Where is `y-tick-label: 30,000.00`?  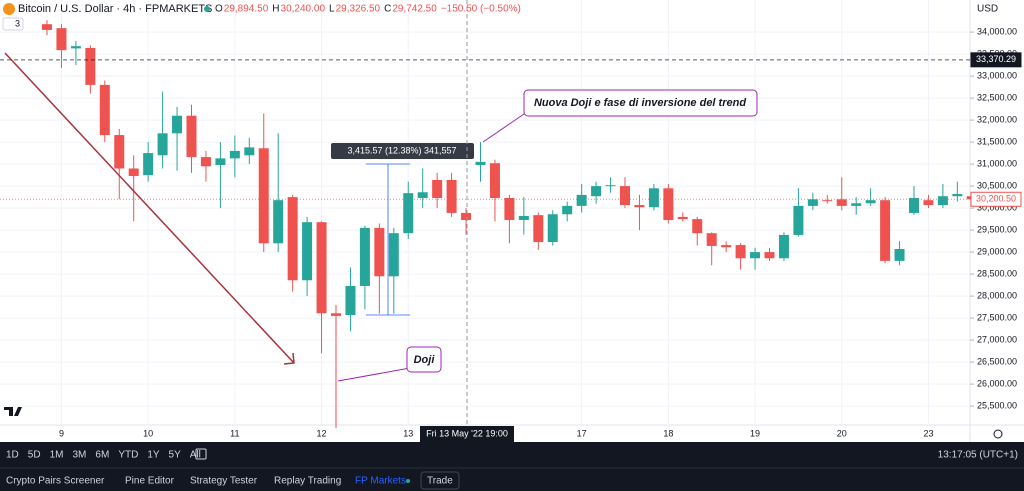
y-tick-label: 30,000.00 is located at coordinates (997, 207).